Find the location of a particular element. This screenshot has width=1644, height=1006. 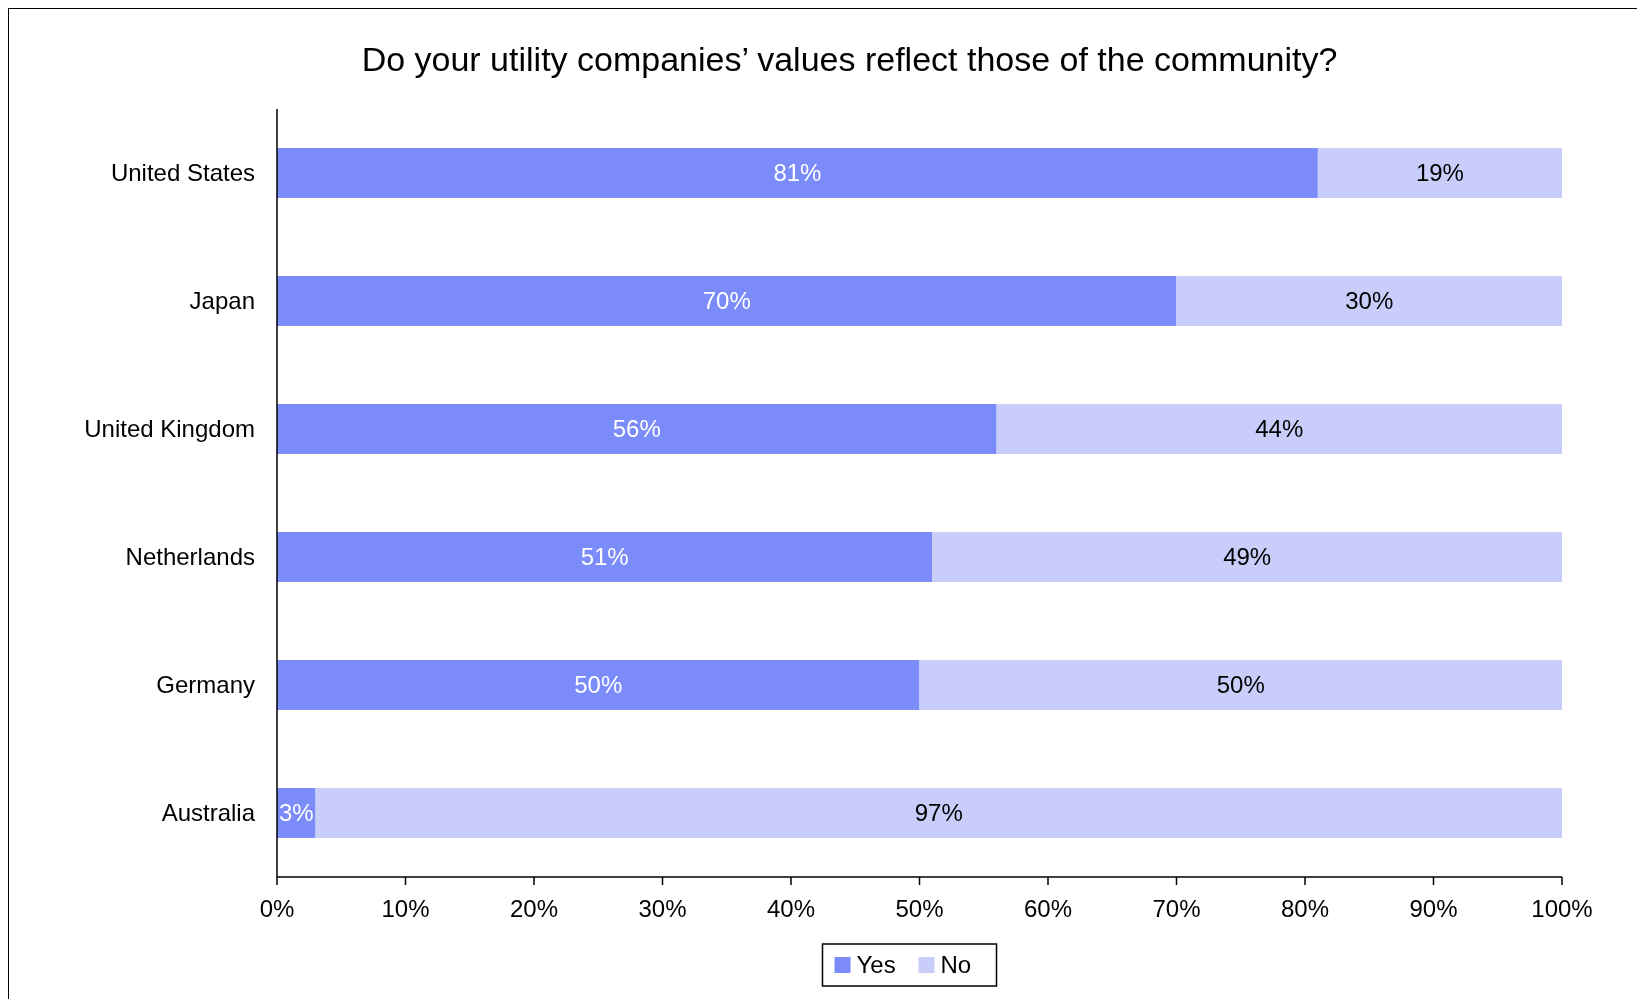

legend-label: No is located at coordinates (956, 965).